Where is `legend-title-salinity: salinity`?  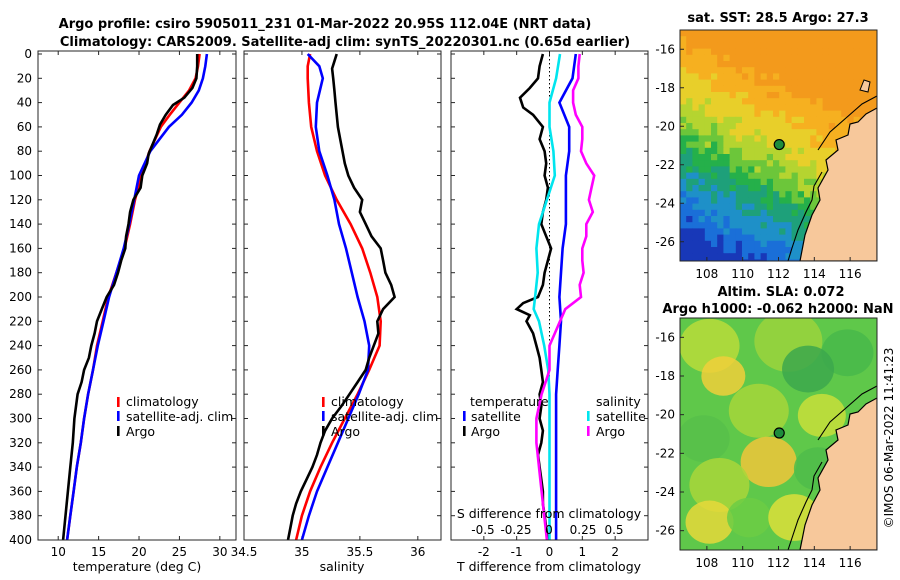
legend-title-salinity: salinity is located at coordinates (618, 401).